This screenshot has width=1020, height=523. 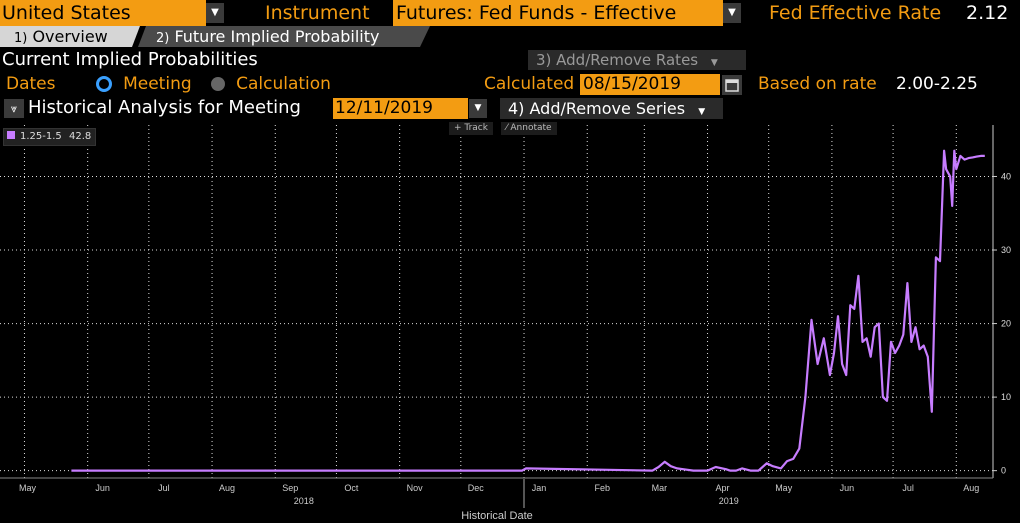 I want to click on x-tick-label: Dec, so click(x=476, y=488).